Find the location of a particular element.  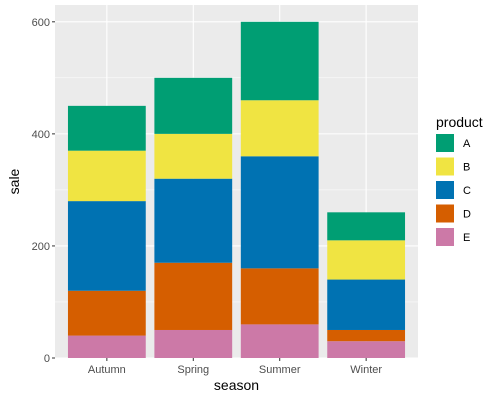

legend-title: product is located at coordinates (459, 122).